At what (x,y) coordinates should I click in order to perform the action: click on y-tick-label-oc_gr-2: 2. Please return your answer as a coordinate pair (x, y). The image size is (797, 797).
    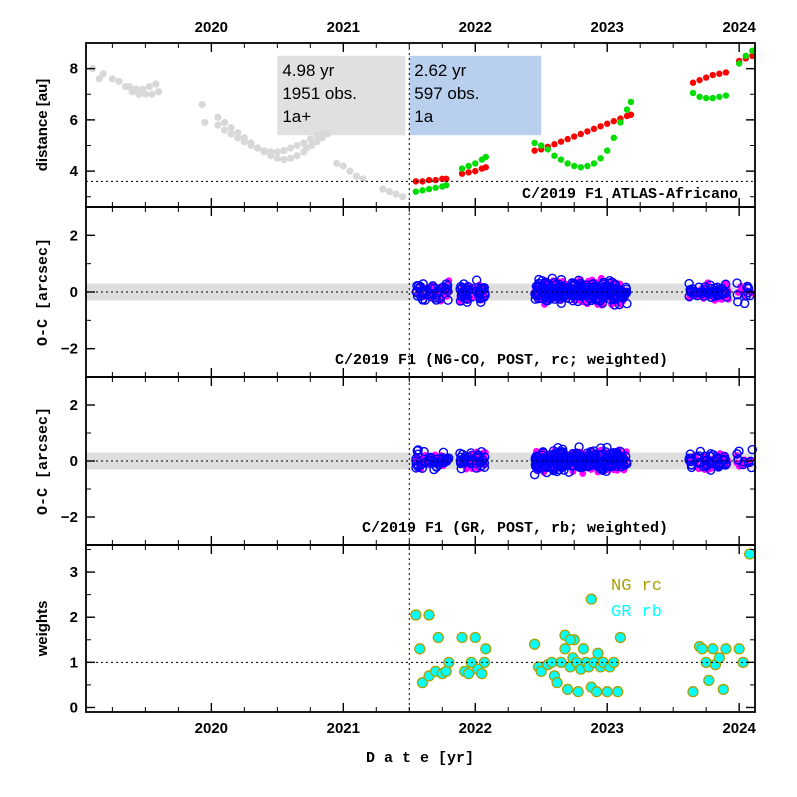
    Looking at the image, I should click on (74, 405).